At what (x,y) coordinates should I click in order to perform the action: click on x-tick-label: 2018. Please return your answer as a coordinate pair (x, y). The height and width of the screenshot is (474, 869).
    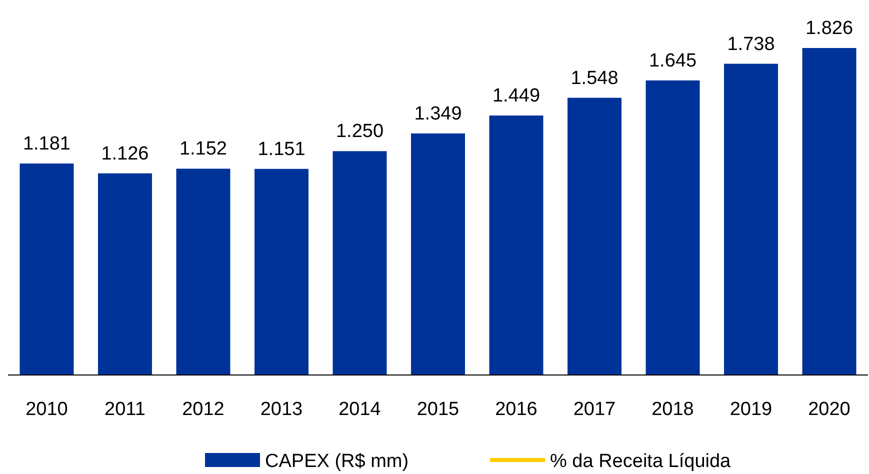
    Looking at the image, I should click on (673, 409).